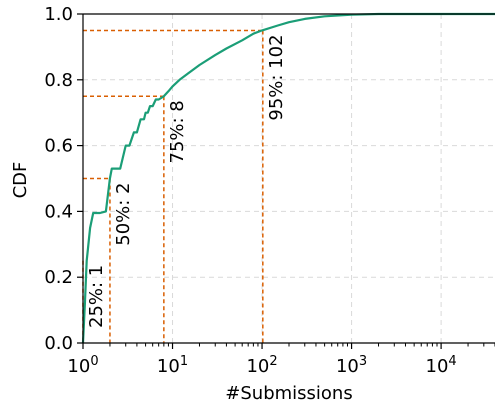 This screenshot has width=495, height=409. I want to click on x-tick-label: 10³, so click(351, 365).